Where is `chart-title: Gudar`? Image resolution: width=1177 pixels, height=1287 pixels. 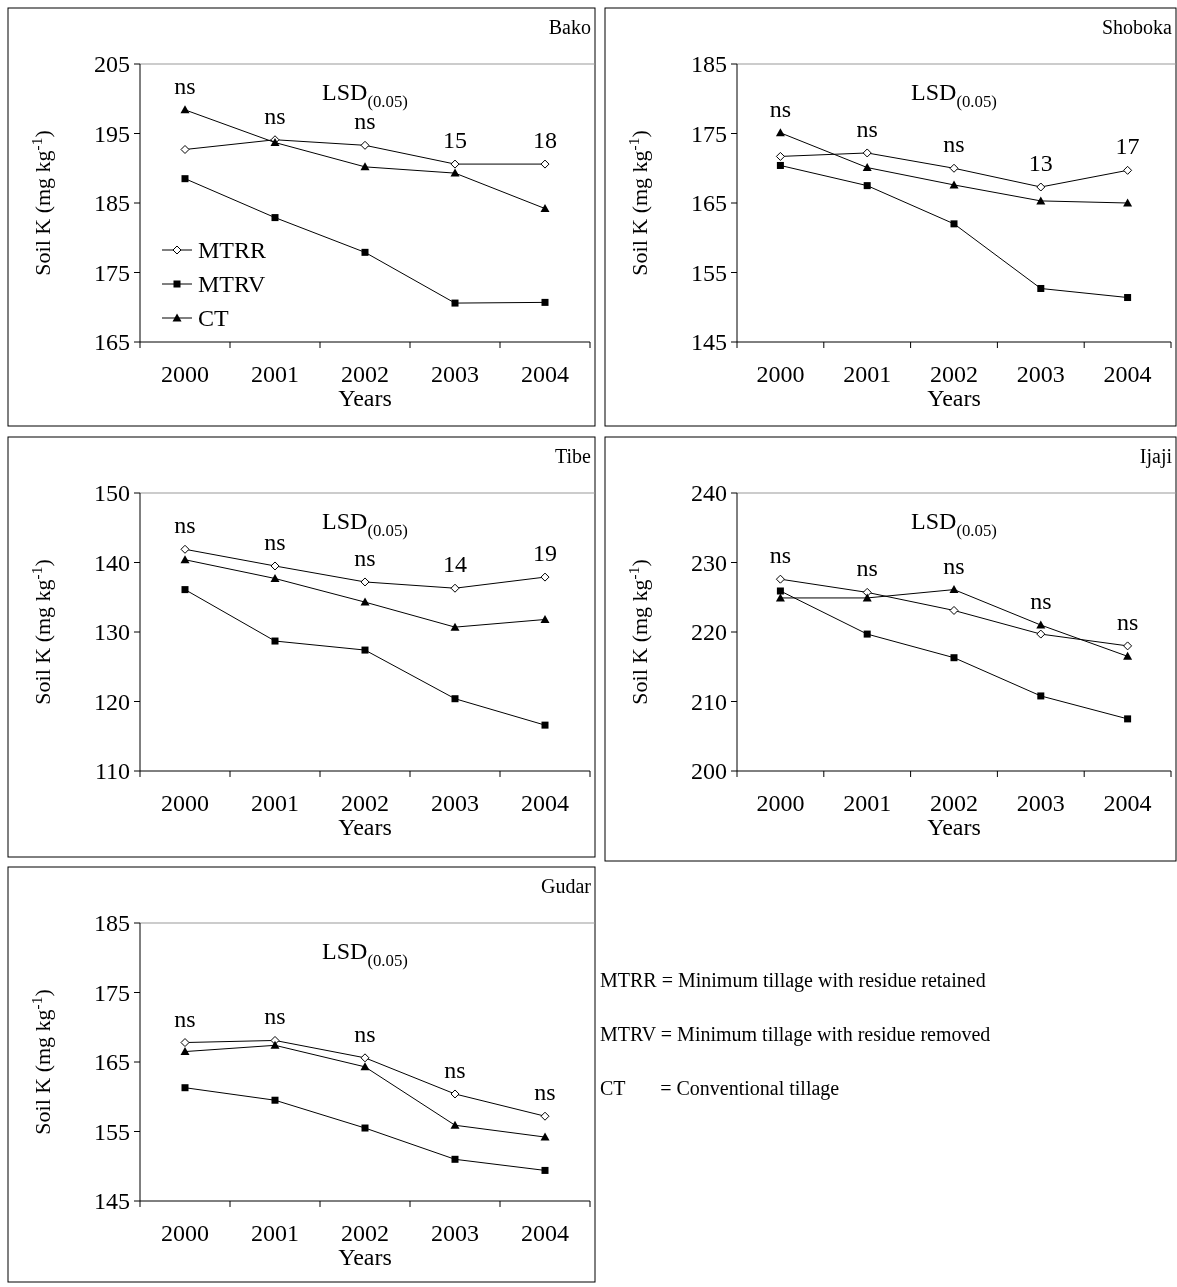 chart-title: Gudar is located at coordinates (566, 886).